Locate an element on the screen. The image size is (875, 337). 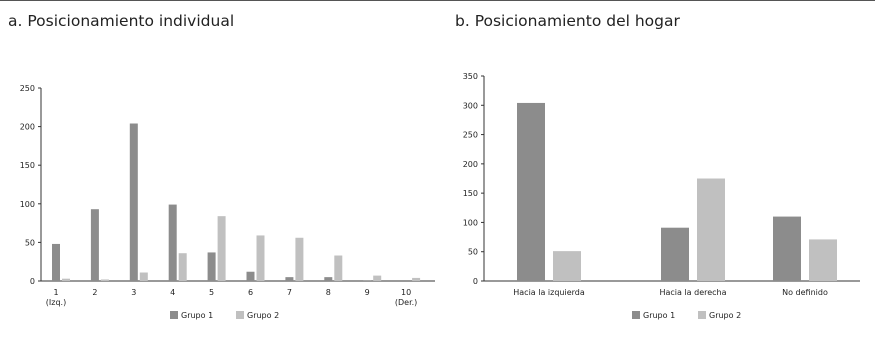
chart-a-x-tick-label: 2 is located at coordinates (94, 292).